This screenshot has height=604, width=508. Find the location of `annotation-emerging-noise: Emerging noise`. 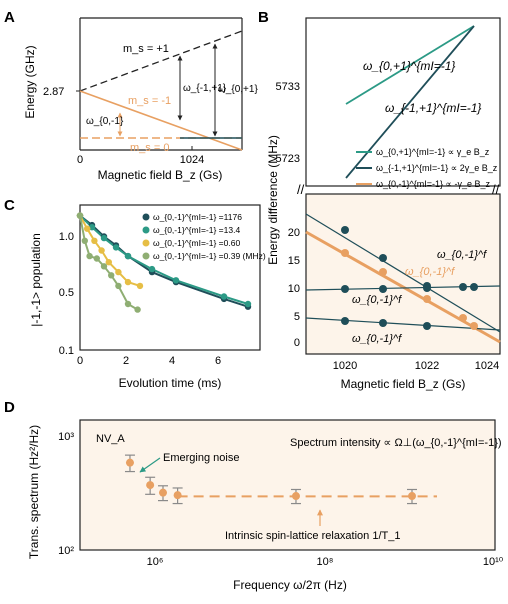

annotation-emerging-noise: Emerging noise is located at coordinates (201, 458).